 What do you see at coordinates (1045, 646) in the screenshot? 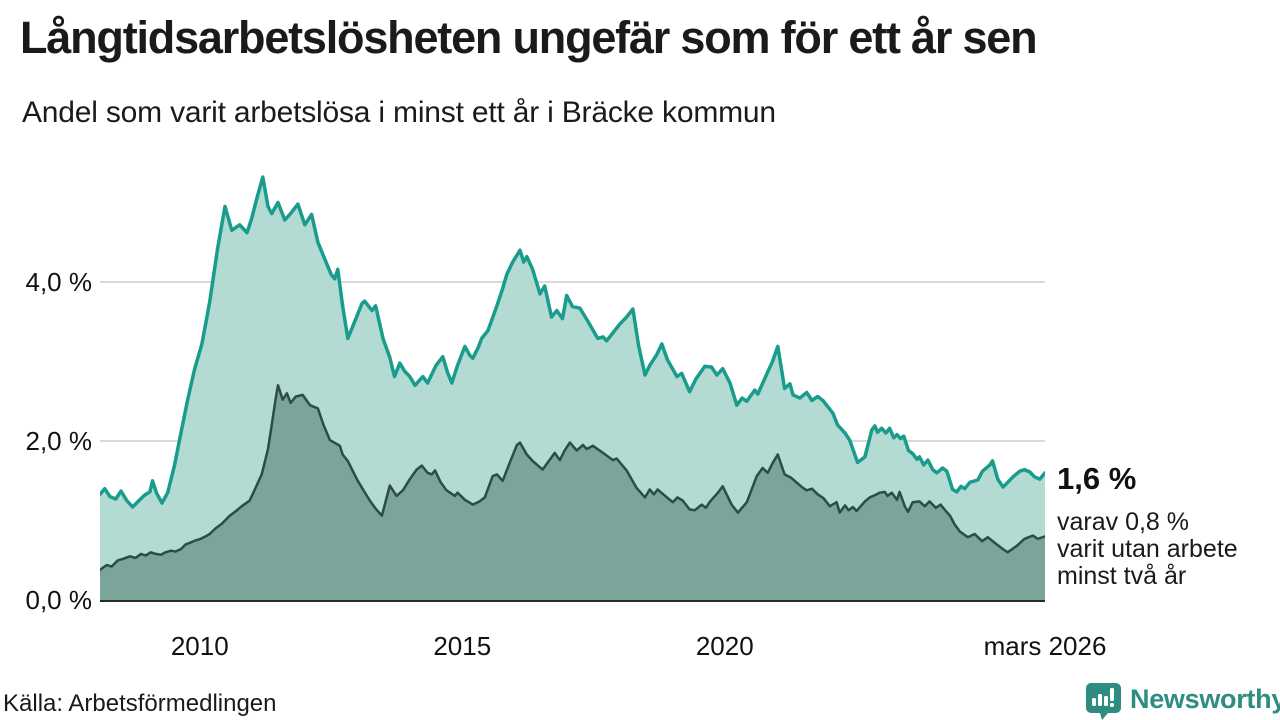
I see `x-tick-label: mars 2026` at bounding box center [1045, 646].